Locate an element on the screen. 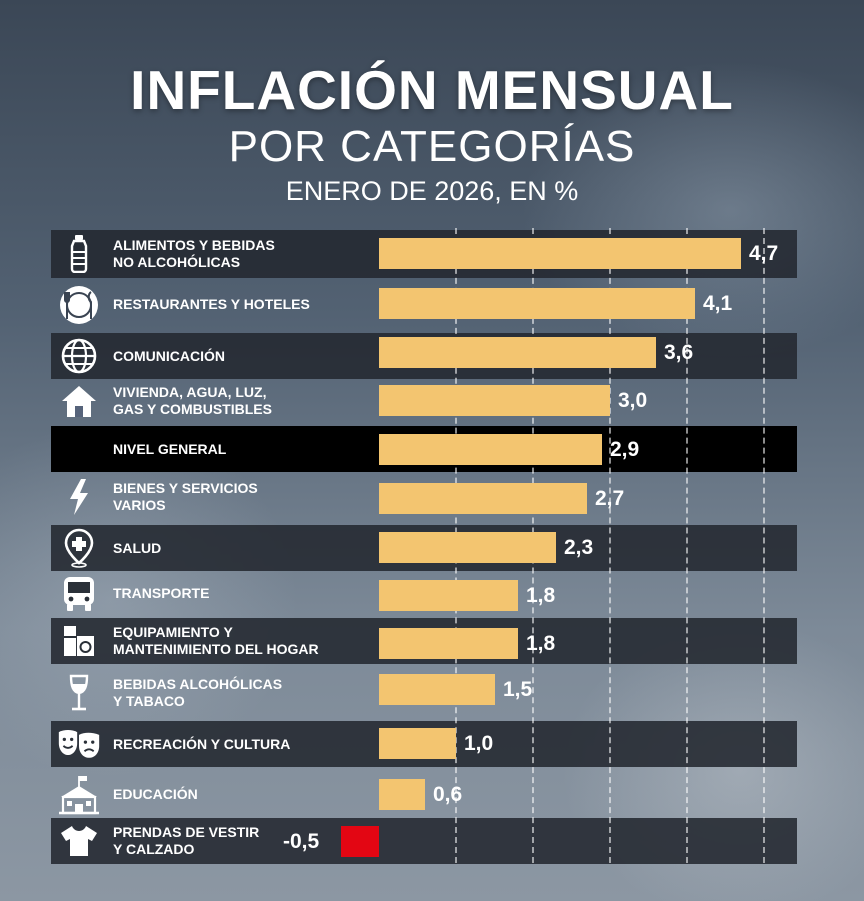 The height and width of the screenshot is (901, 864). category-label: SALUD is located at coordinates (137, 547).